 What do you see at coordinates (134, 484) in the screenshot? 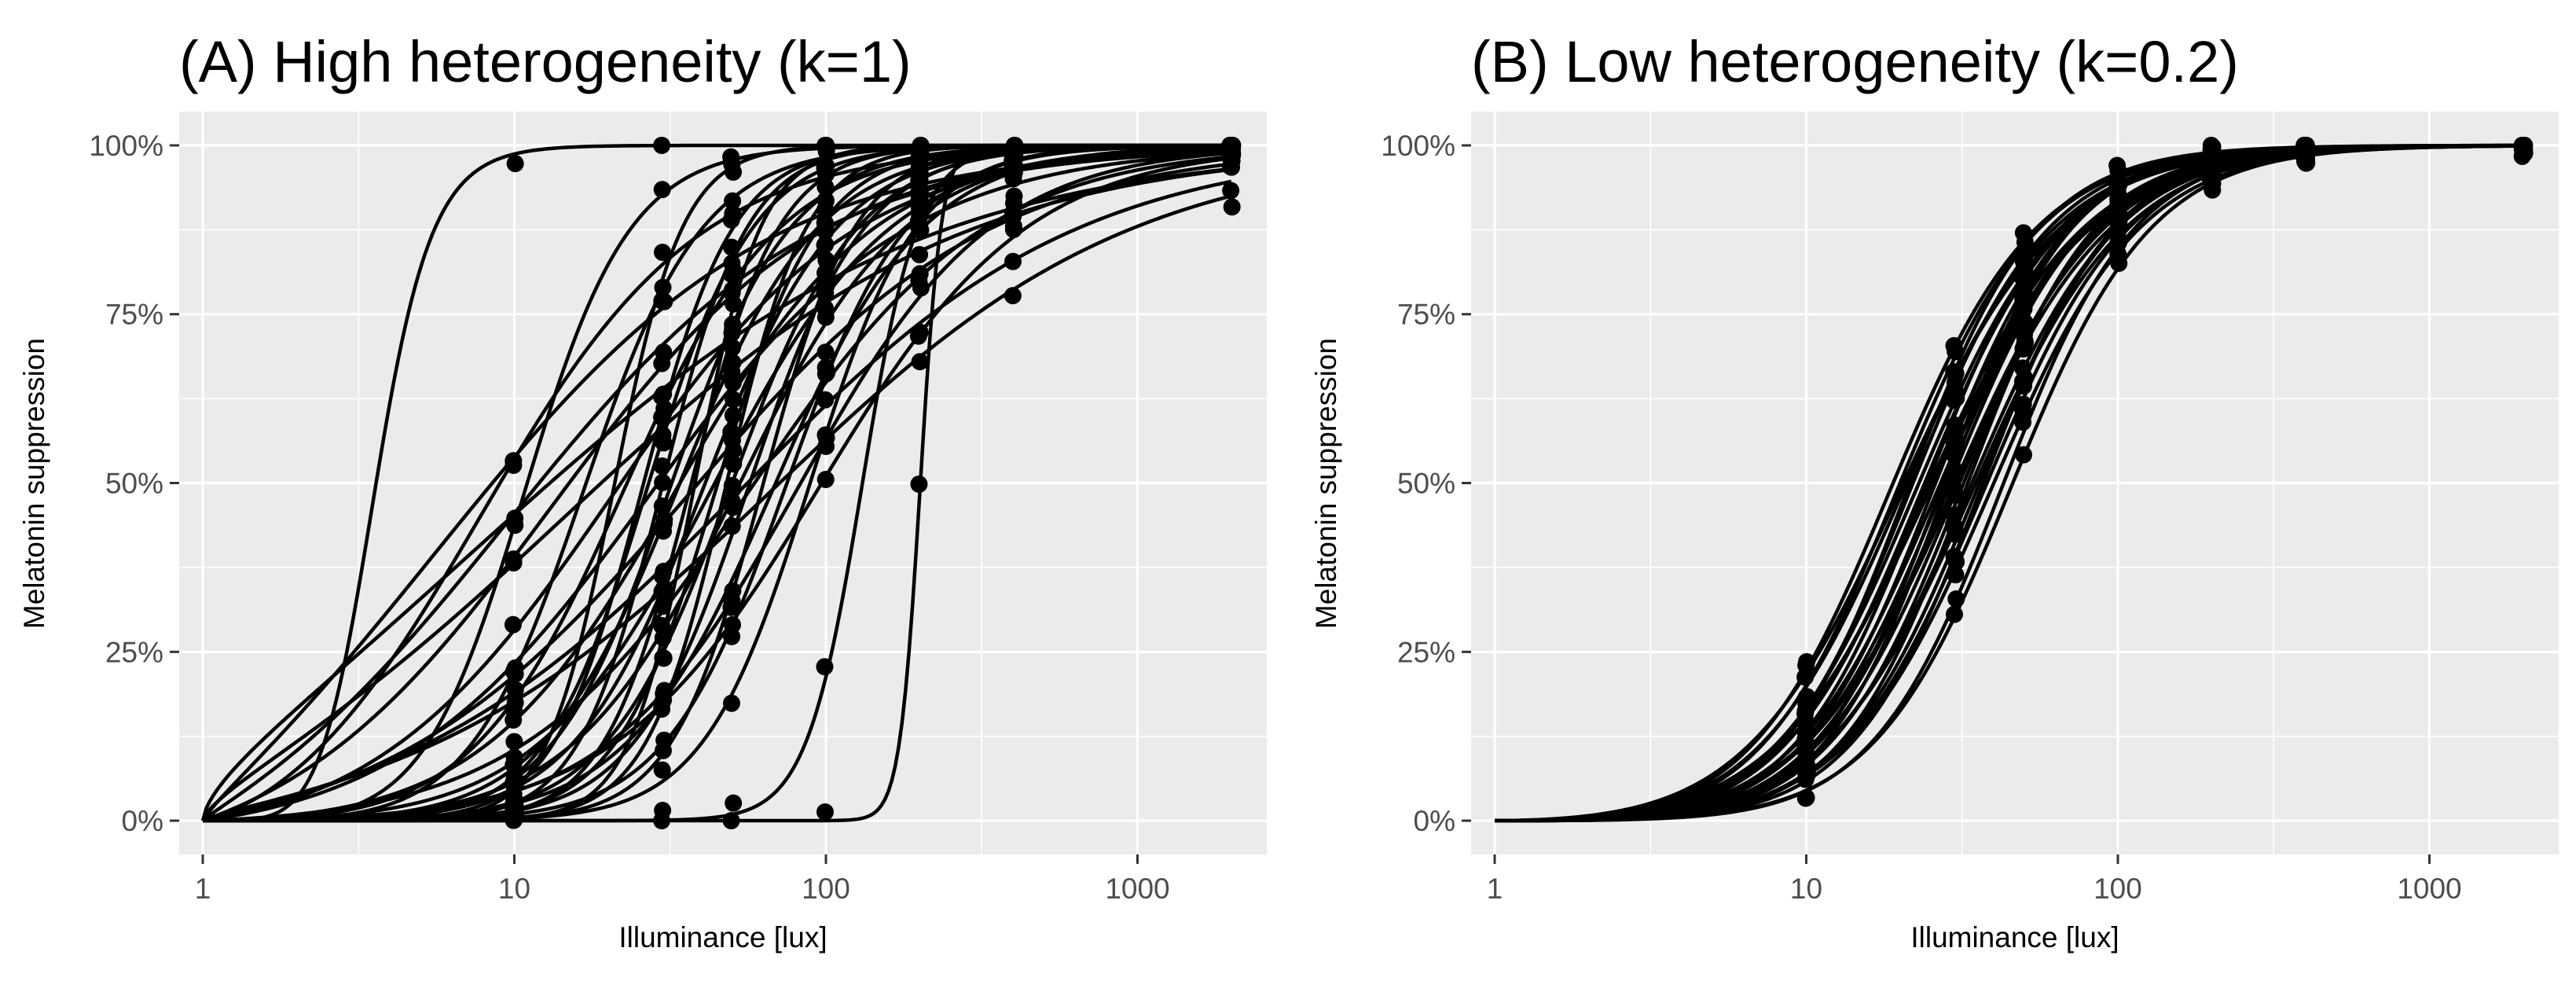
I see `panel-a-y-tick-label: 50%` at bounding box center [134, 484].